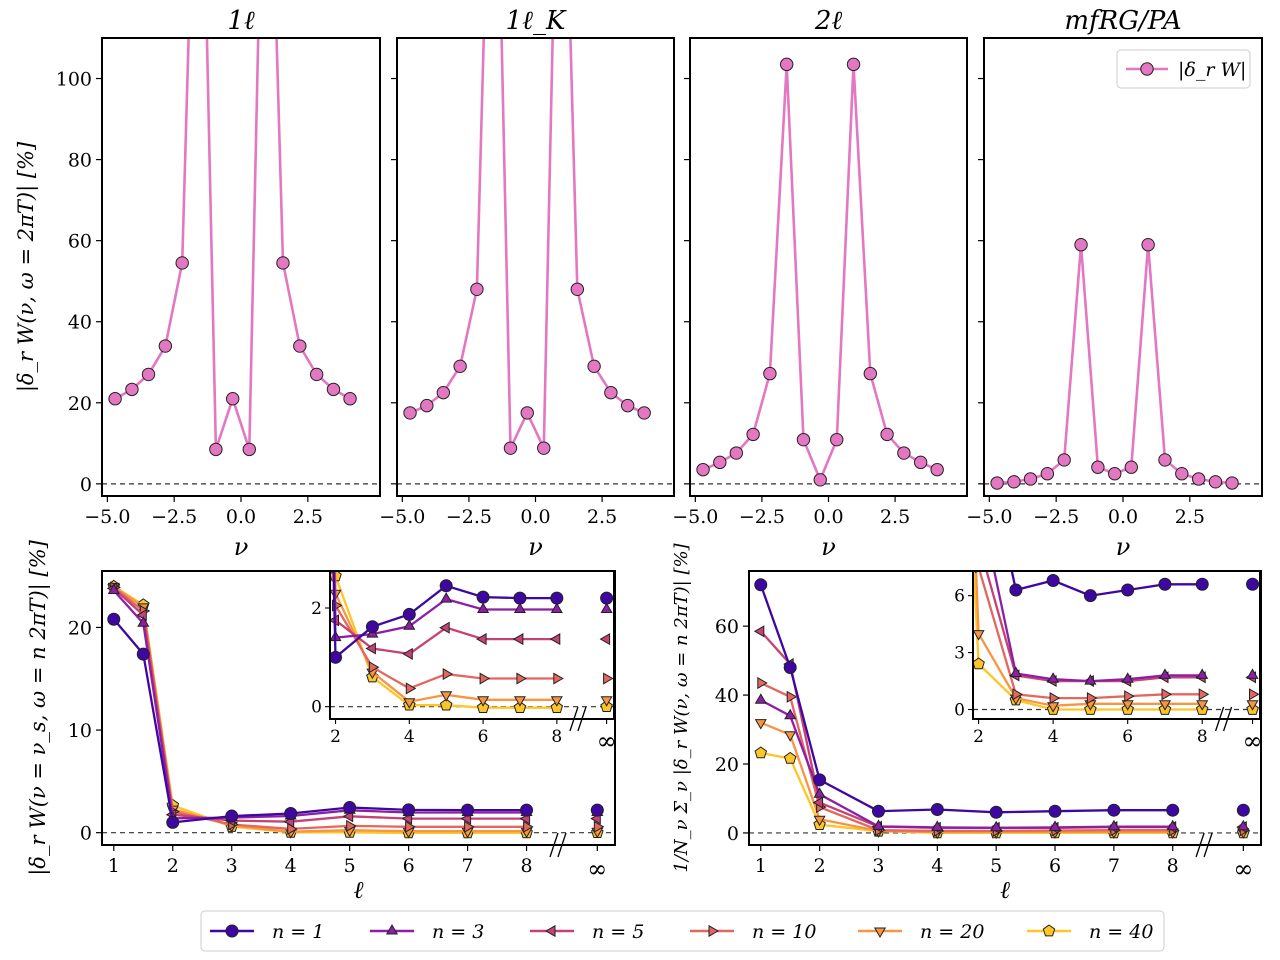 The width and height of the screenshot is (1280, 960). Describe the element at coordinates (483, 737) in the screenshot. I see `inset-x-tick-label: 6` at that location.